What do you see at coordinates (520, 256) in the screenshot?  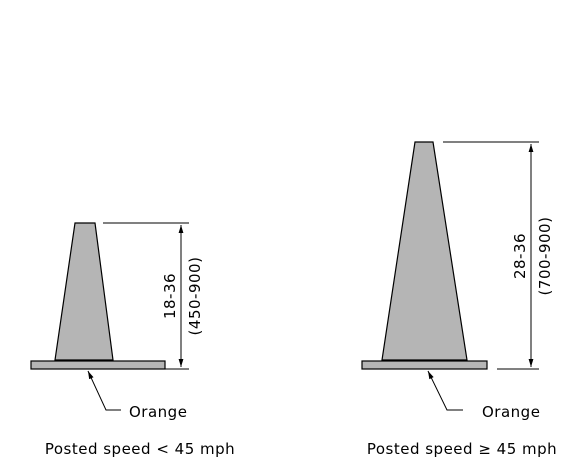 I see `height-label: 28-36` at bounding box center [520, 256].